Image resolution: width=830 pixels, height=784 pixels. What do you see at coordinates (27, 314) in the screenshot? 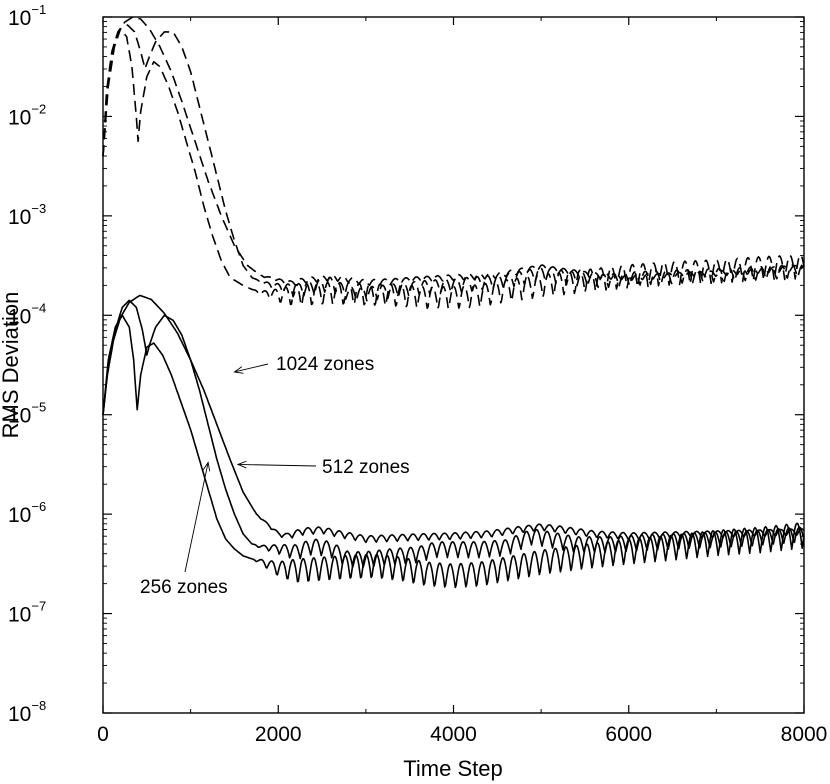
I see `y-tick-label: 10⁻⁴` at bounding box center [27, 314].